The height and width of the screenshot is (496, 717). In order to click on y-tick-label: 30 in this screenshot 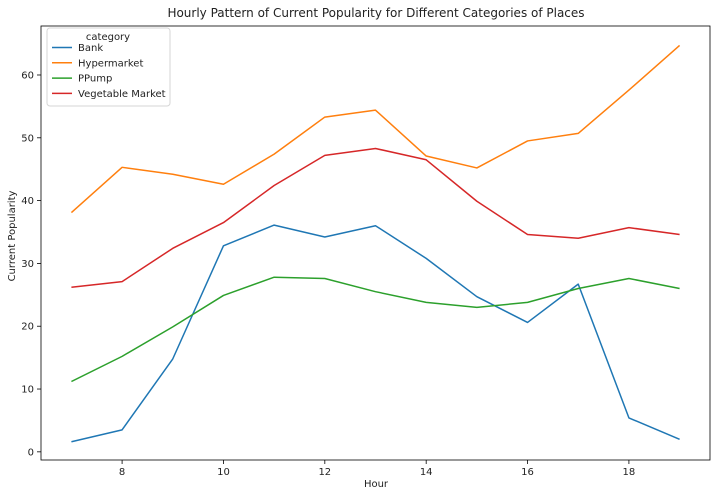, I will do `click(27, 264)`.